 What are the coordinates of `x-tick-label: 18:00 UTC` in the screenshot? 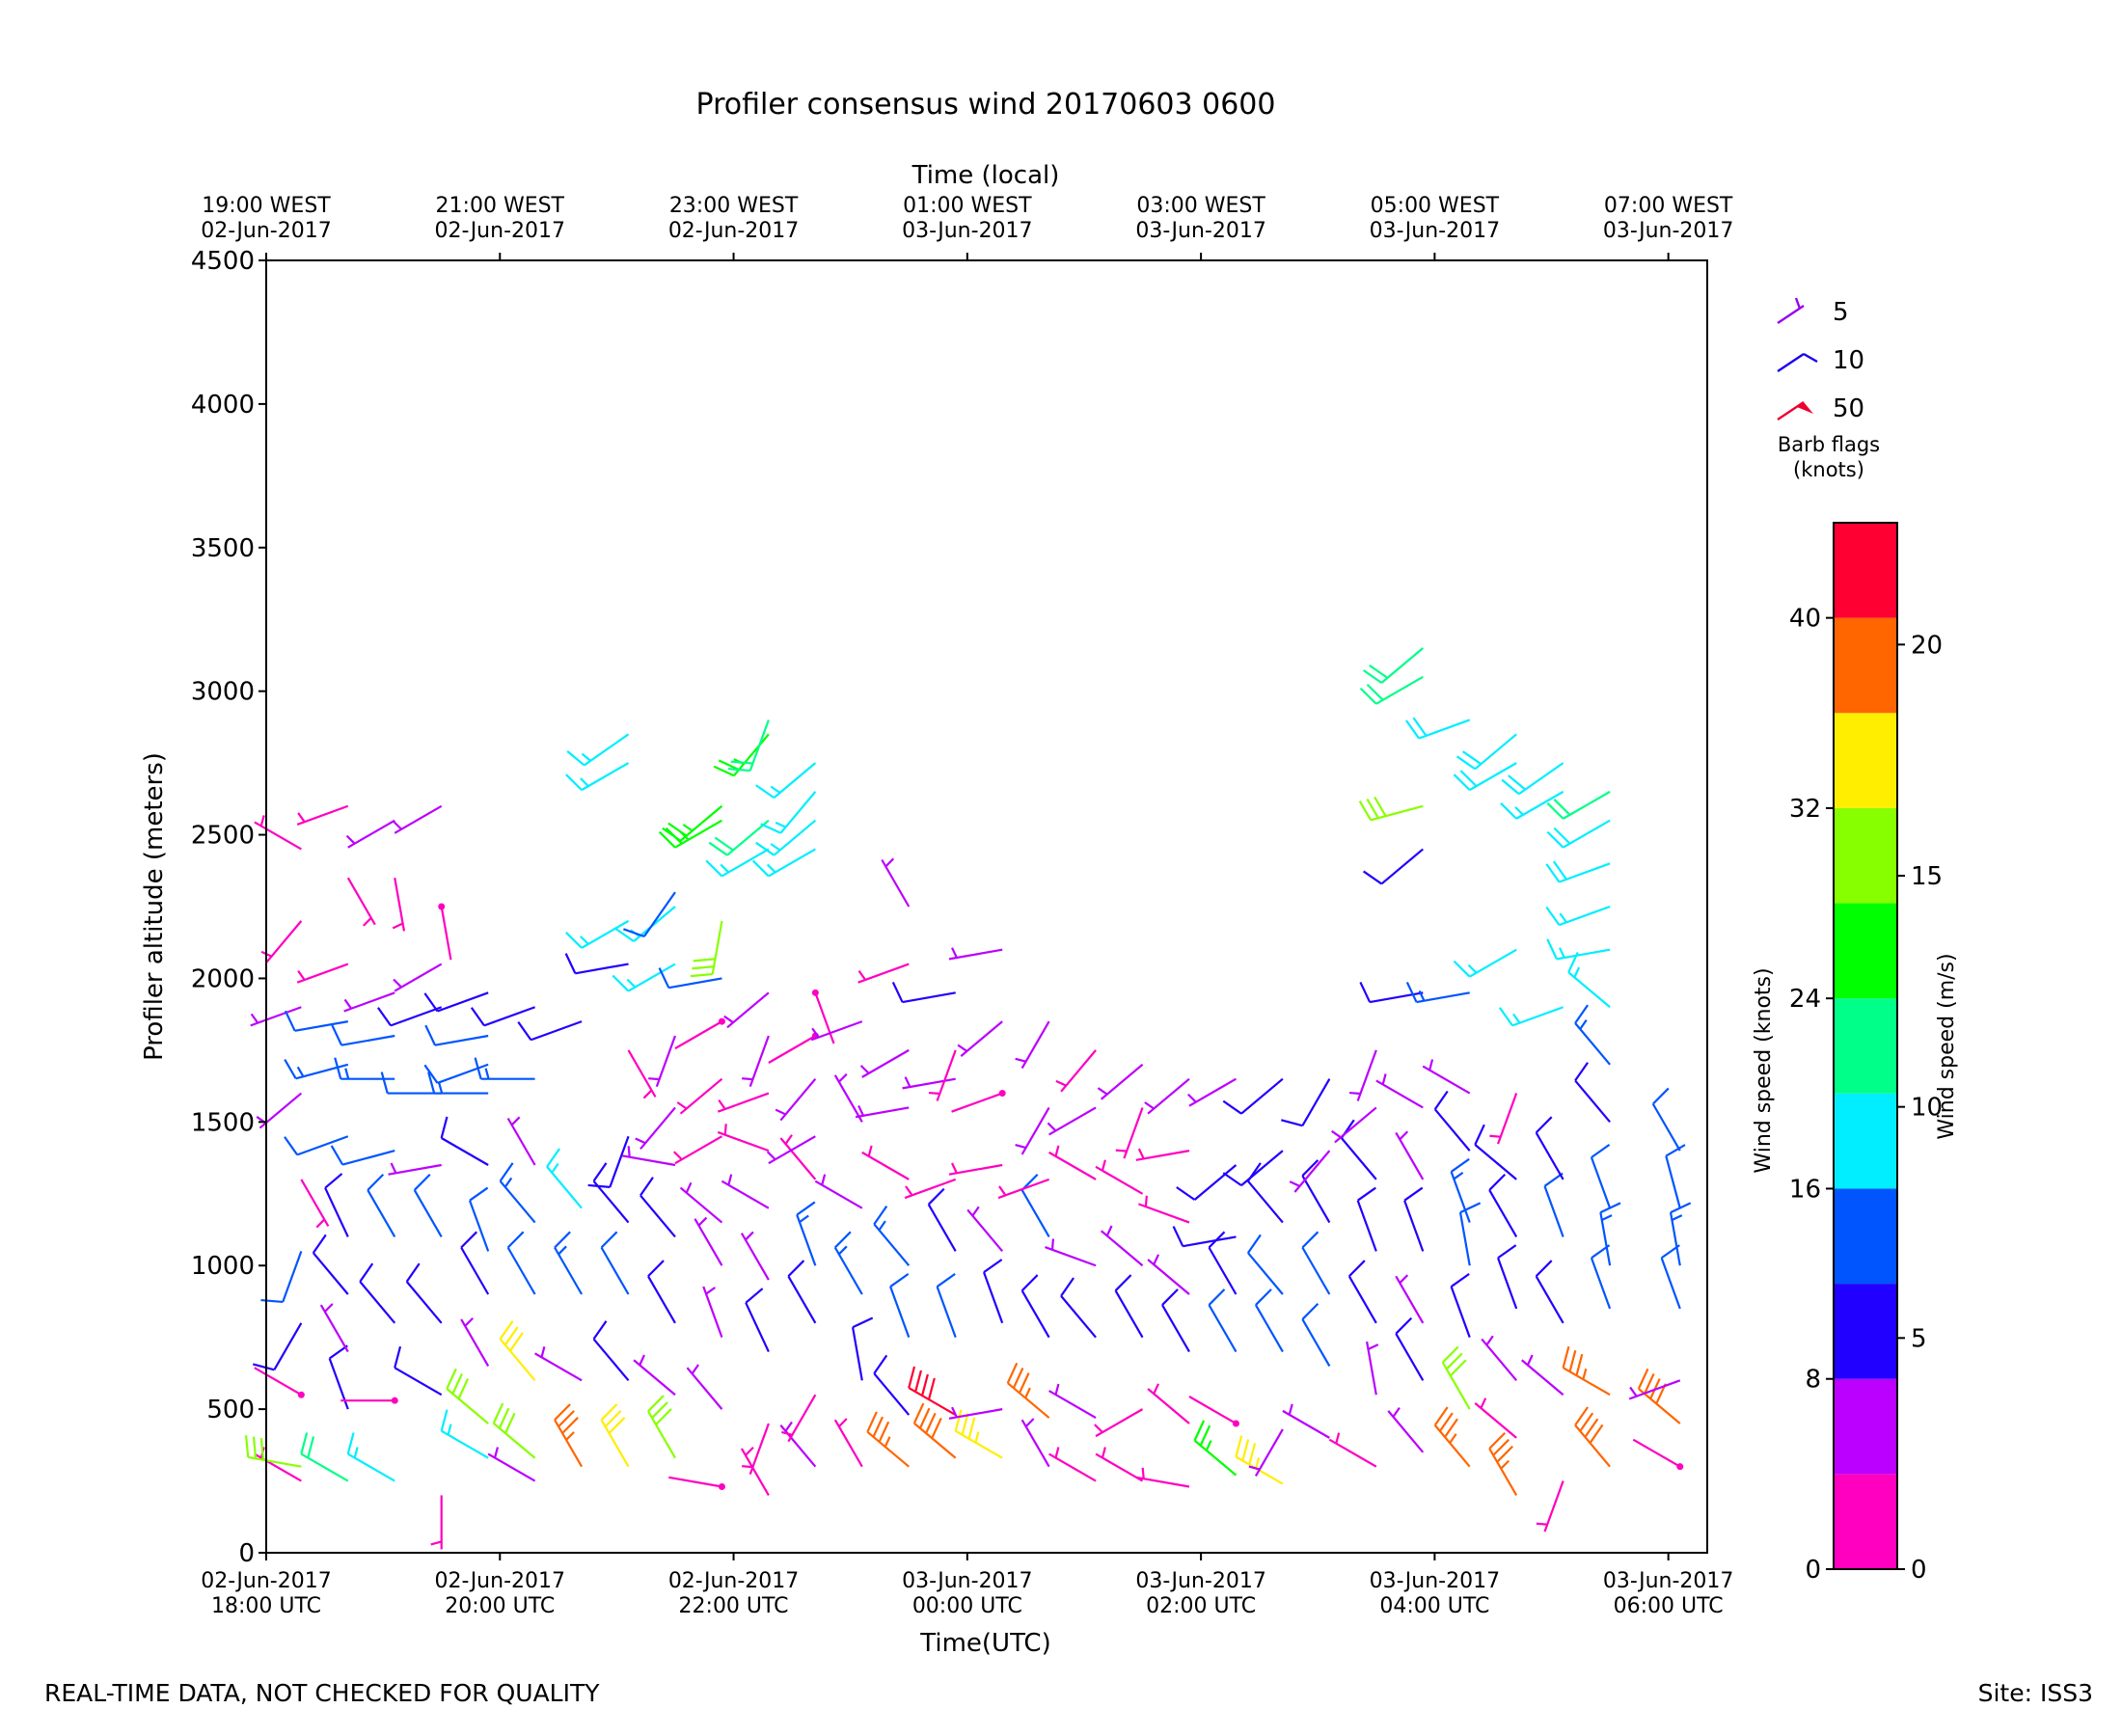 It's located at (266, 1606).